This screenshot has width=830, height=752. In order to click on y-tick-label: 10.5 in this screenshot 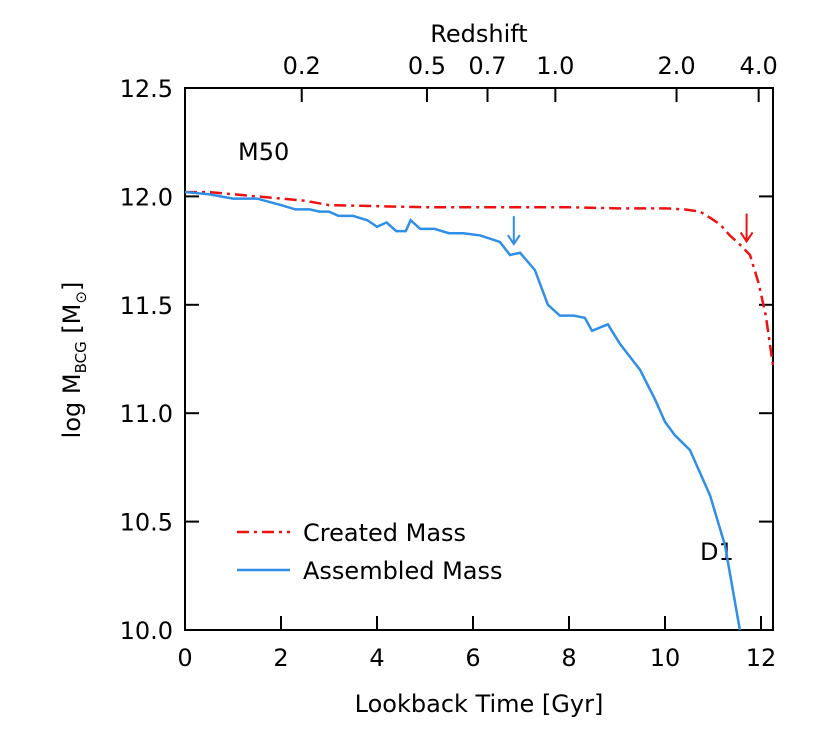, I will do `click(146, 523)`.